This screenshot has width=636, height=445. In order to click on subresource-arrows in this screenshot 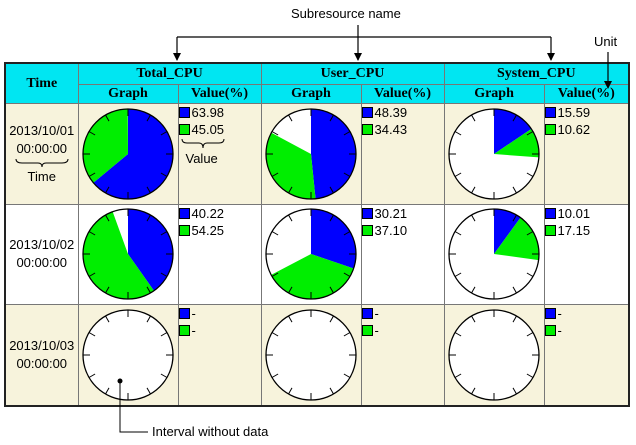, I will do `click(364, 43)`.